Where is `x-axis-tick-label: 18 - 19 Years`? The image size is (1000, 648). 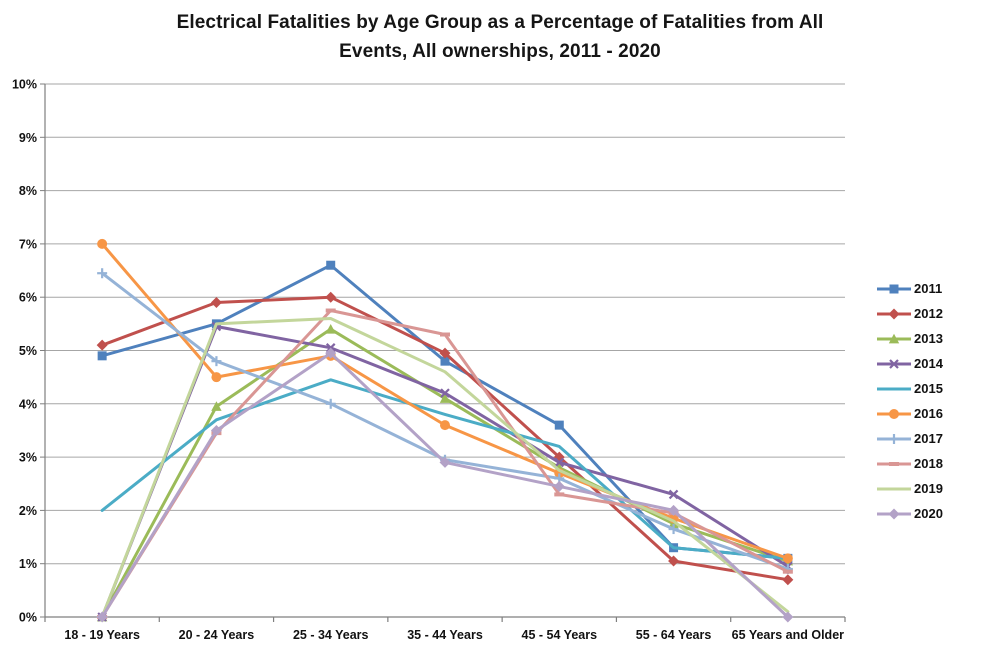 x-axis-tick-label: 18 - 19 Years is located at coordinates (102, 635).